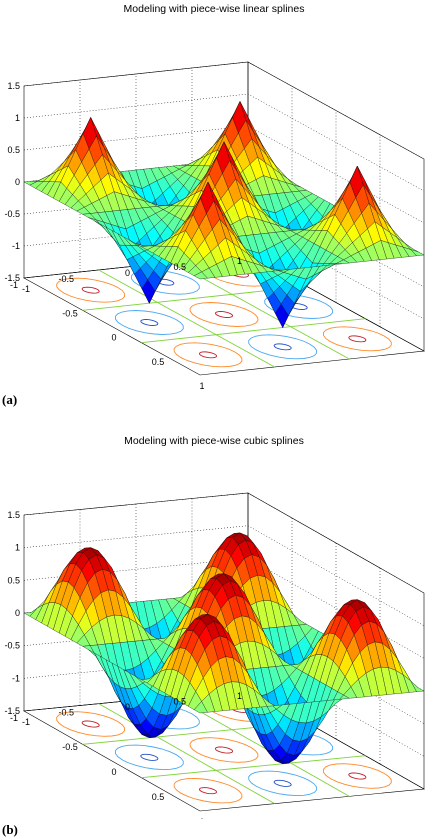  Describe the element at coordinates (10, 829) in the screenshot. I see `panel-label-b: (b)` at that location.